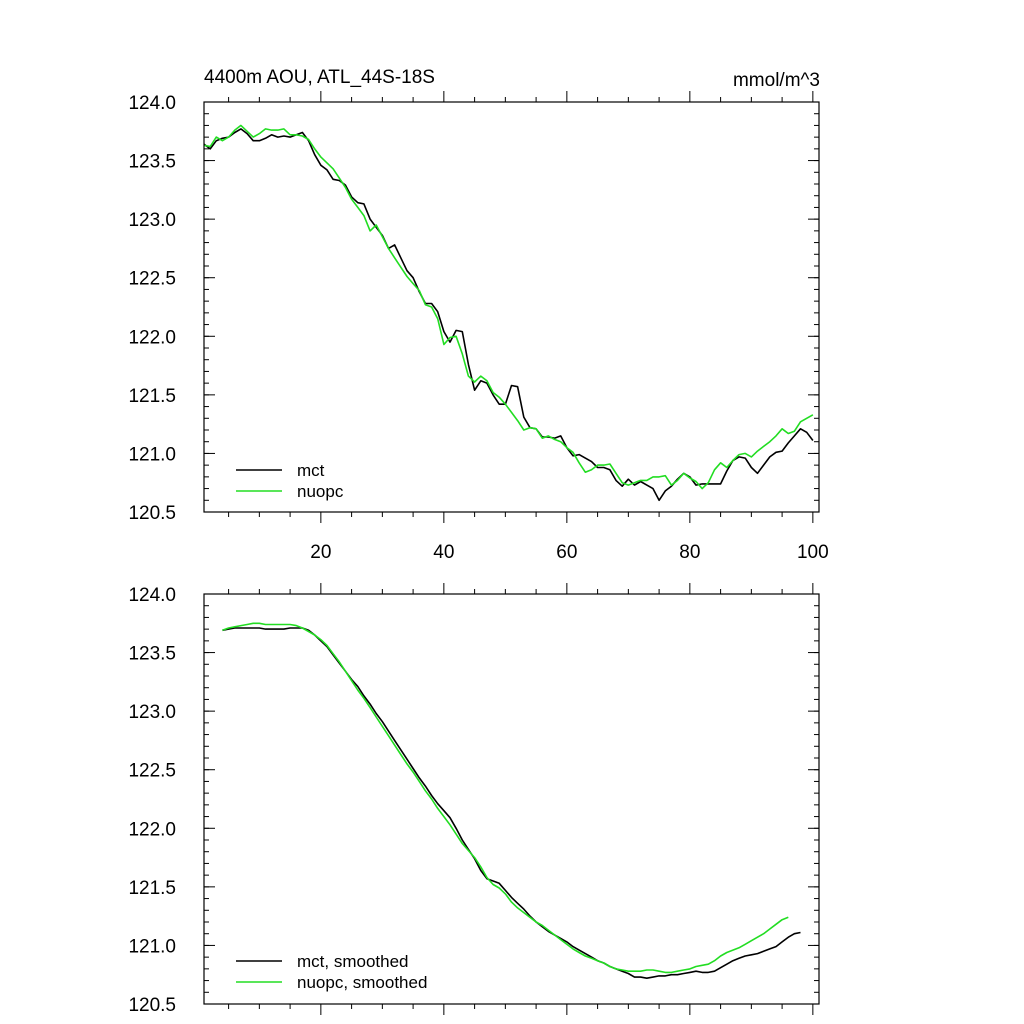 This screenshot has height=1024, width=1024. Describe the element at coordinates (776, 80) in the screenshot. I see `units-label: mmol/m^3` at that location.